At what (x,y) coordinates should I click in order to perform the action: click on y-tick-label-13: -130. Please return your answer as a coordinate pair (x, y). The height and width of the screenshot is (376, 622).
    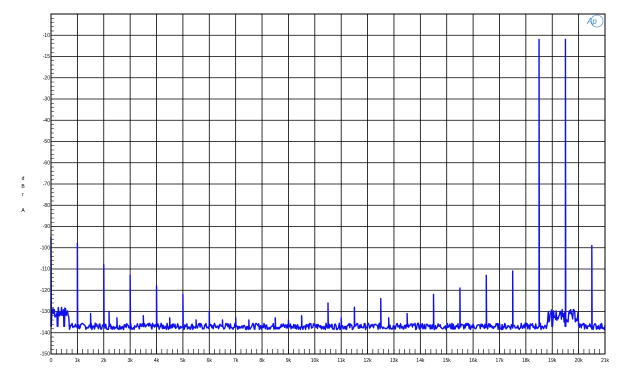
    Looking at the image, I should click on (45, 312).